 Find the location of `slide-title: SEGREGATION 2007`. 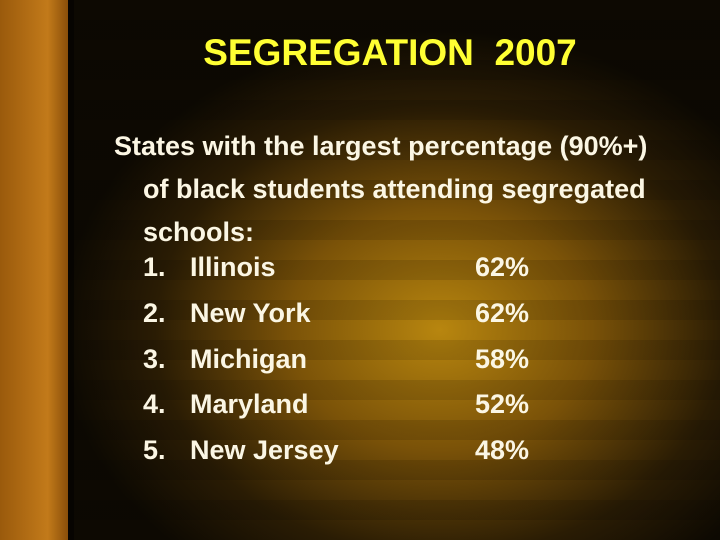

slide-title: SEGREGATION 2007 is located at coordinates (390, 52).